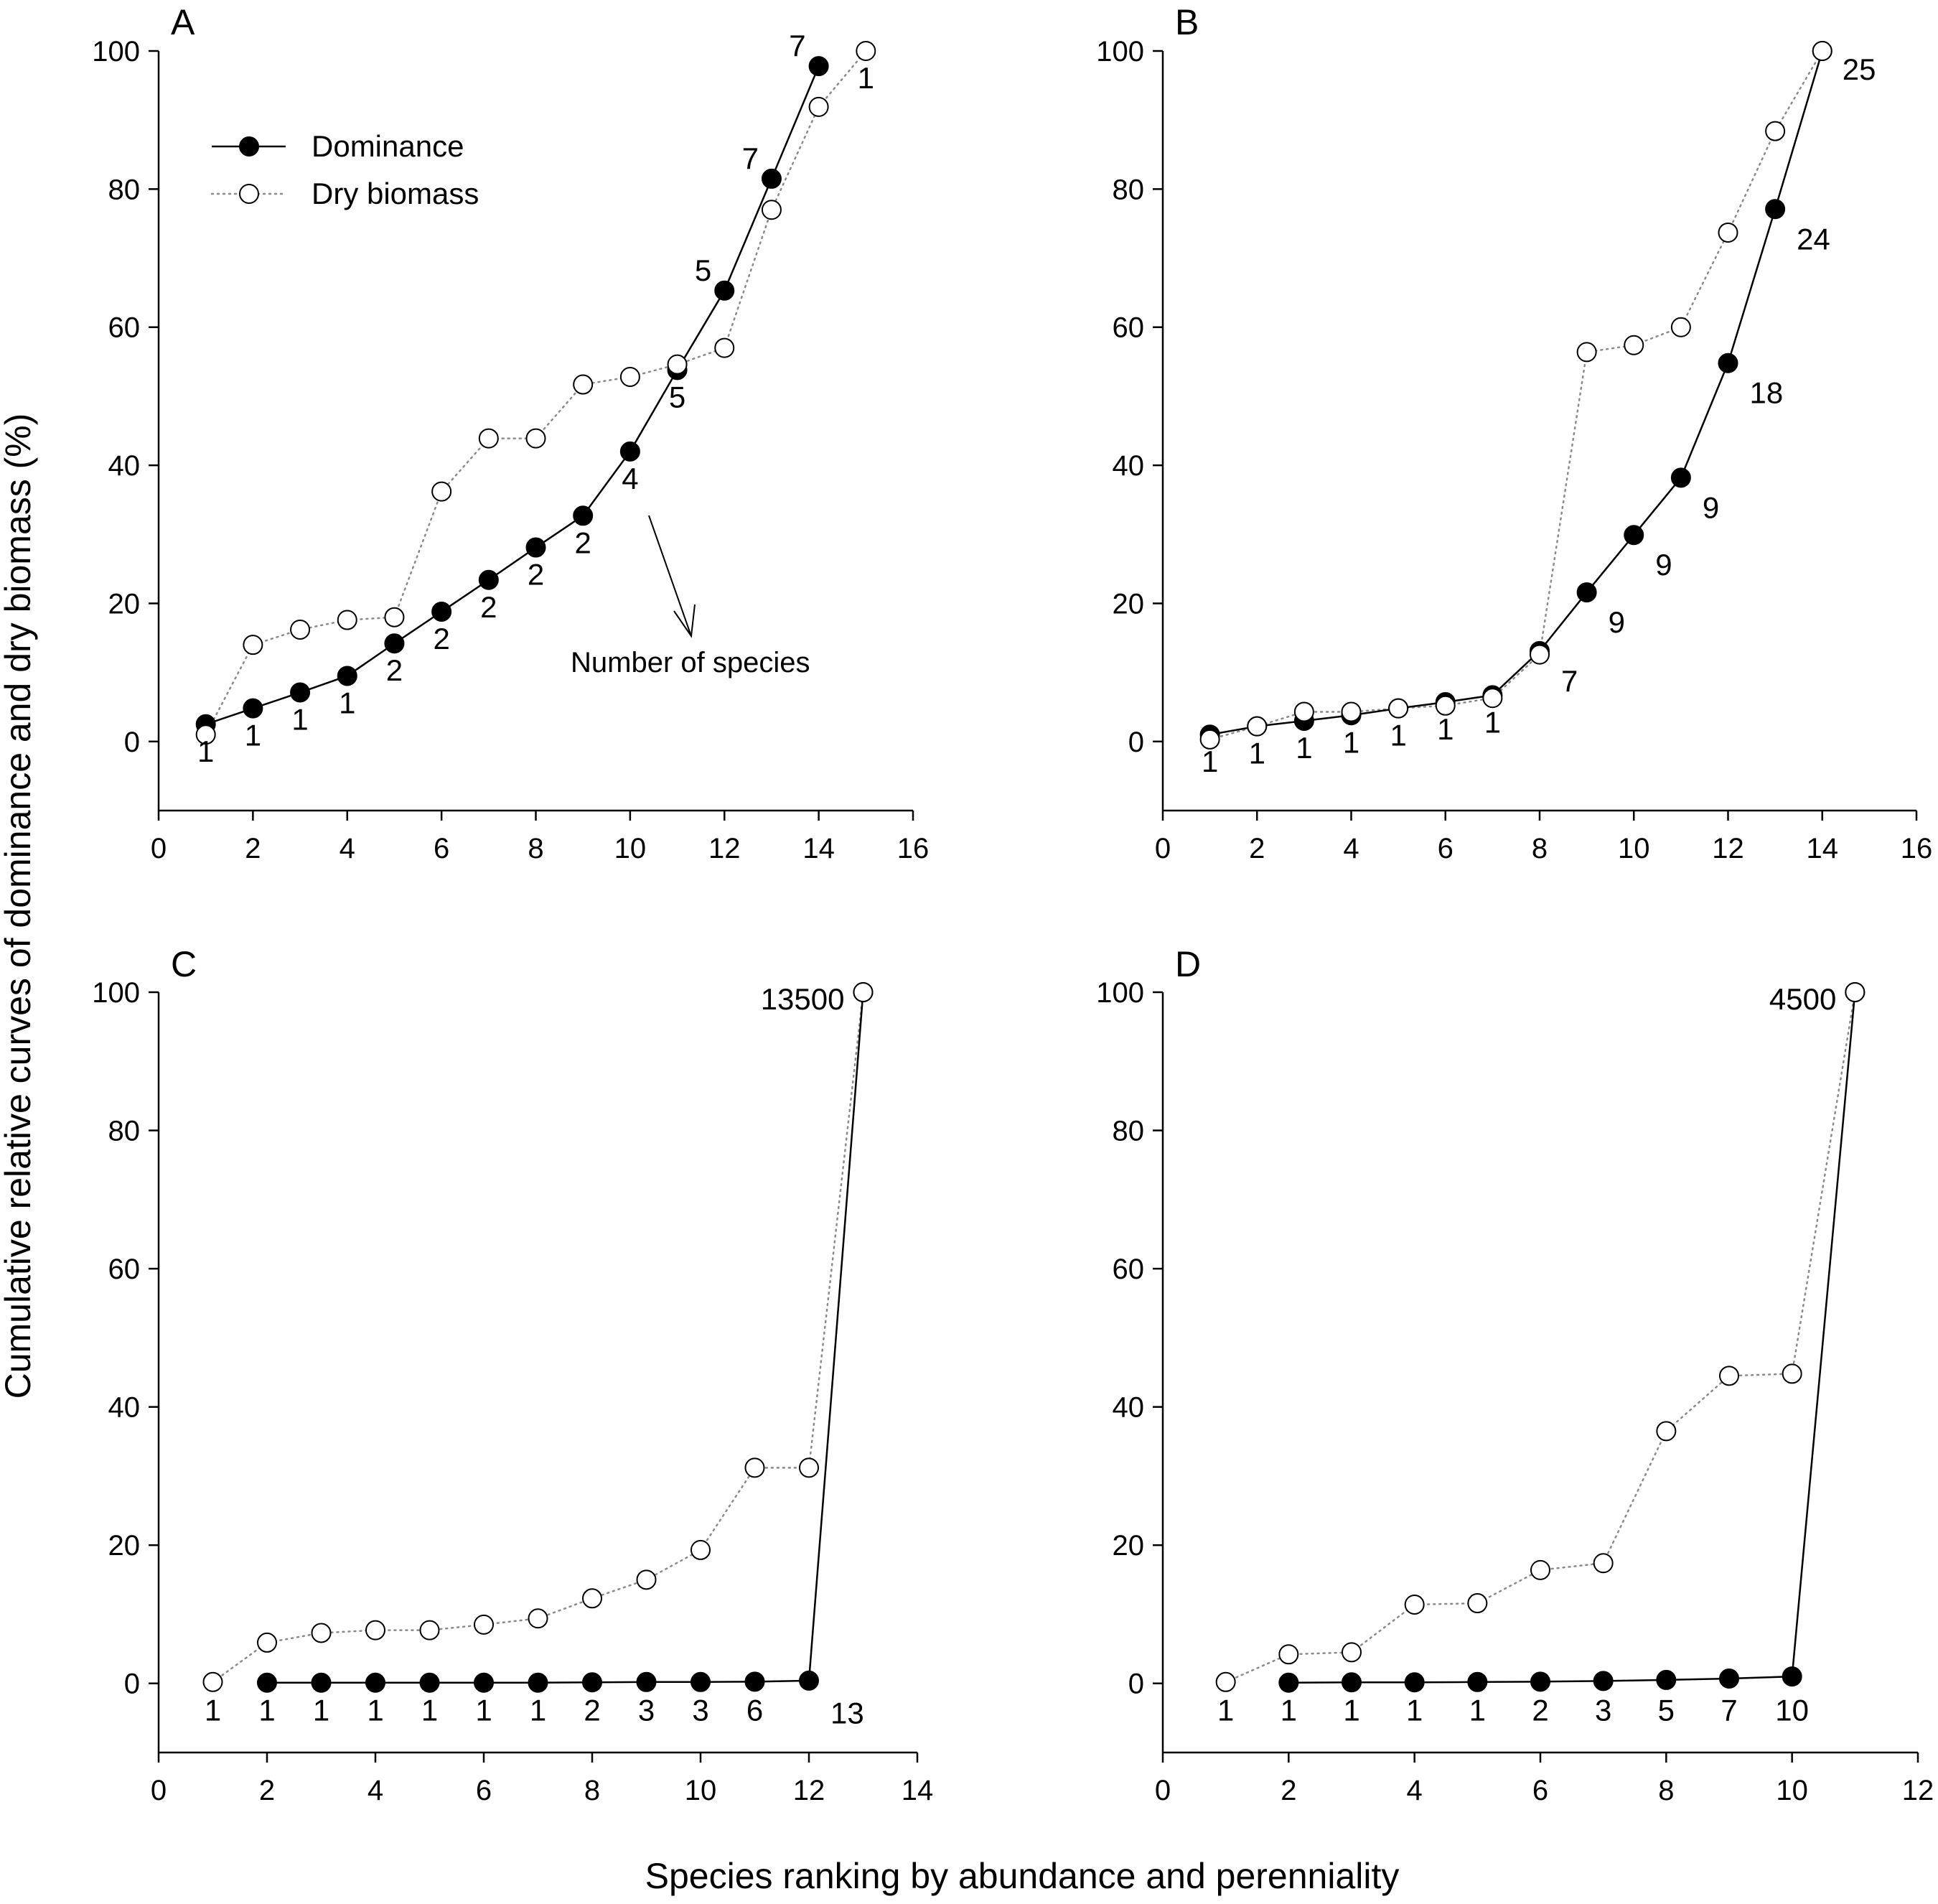 The image size is (1938, 1904). What do you see at coordinates (918, 1790) in the screenshot?
I see `x-tick-label: 14` at bounding box center [918, 1790].